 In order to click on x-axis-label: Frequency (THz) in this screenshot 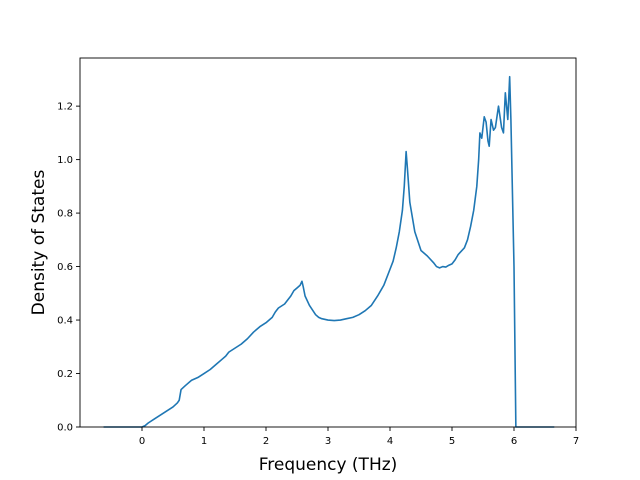, I will do `click(328, 465)`.